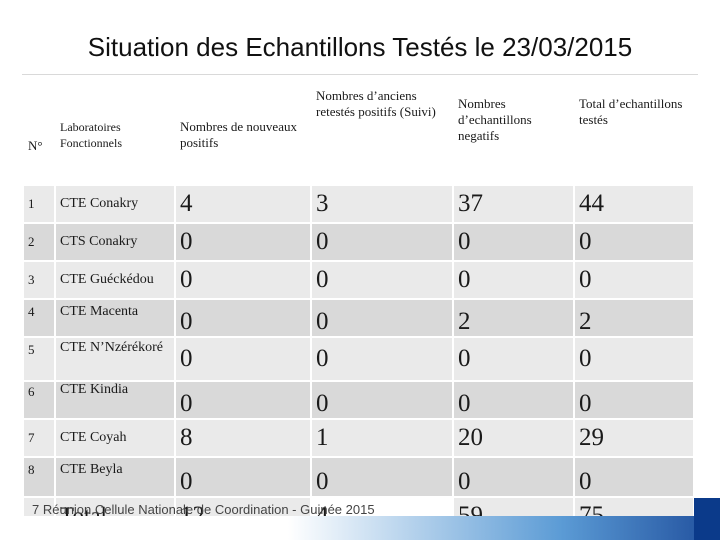 The image size is (720, 540). Describe the element at coordinates (39, 400) in the screenshot. I see `row-number: 6` at that location.